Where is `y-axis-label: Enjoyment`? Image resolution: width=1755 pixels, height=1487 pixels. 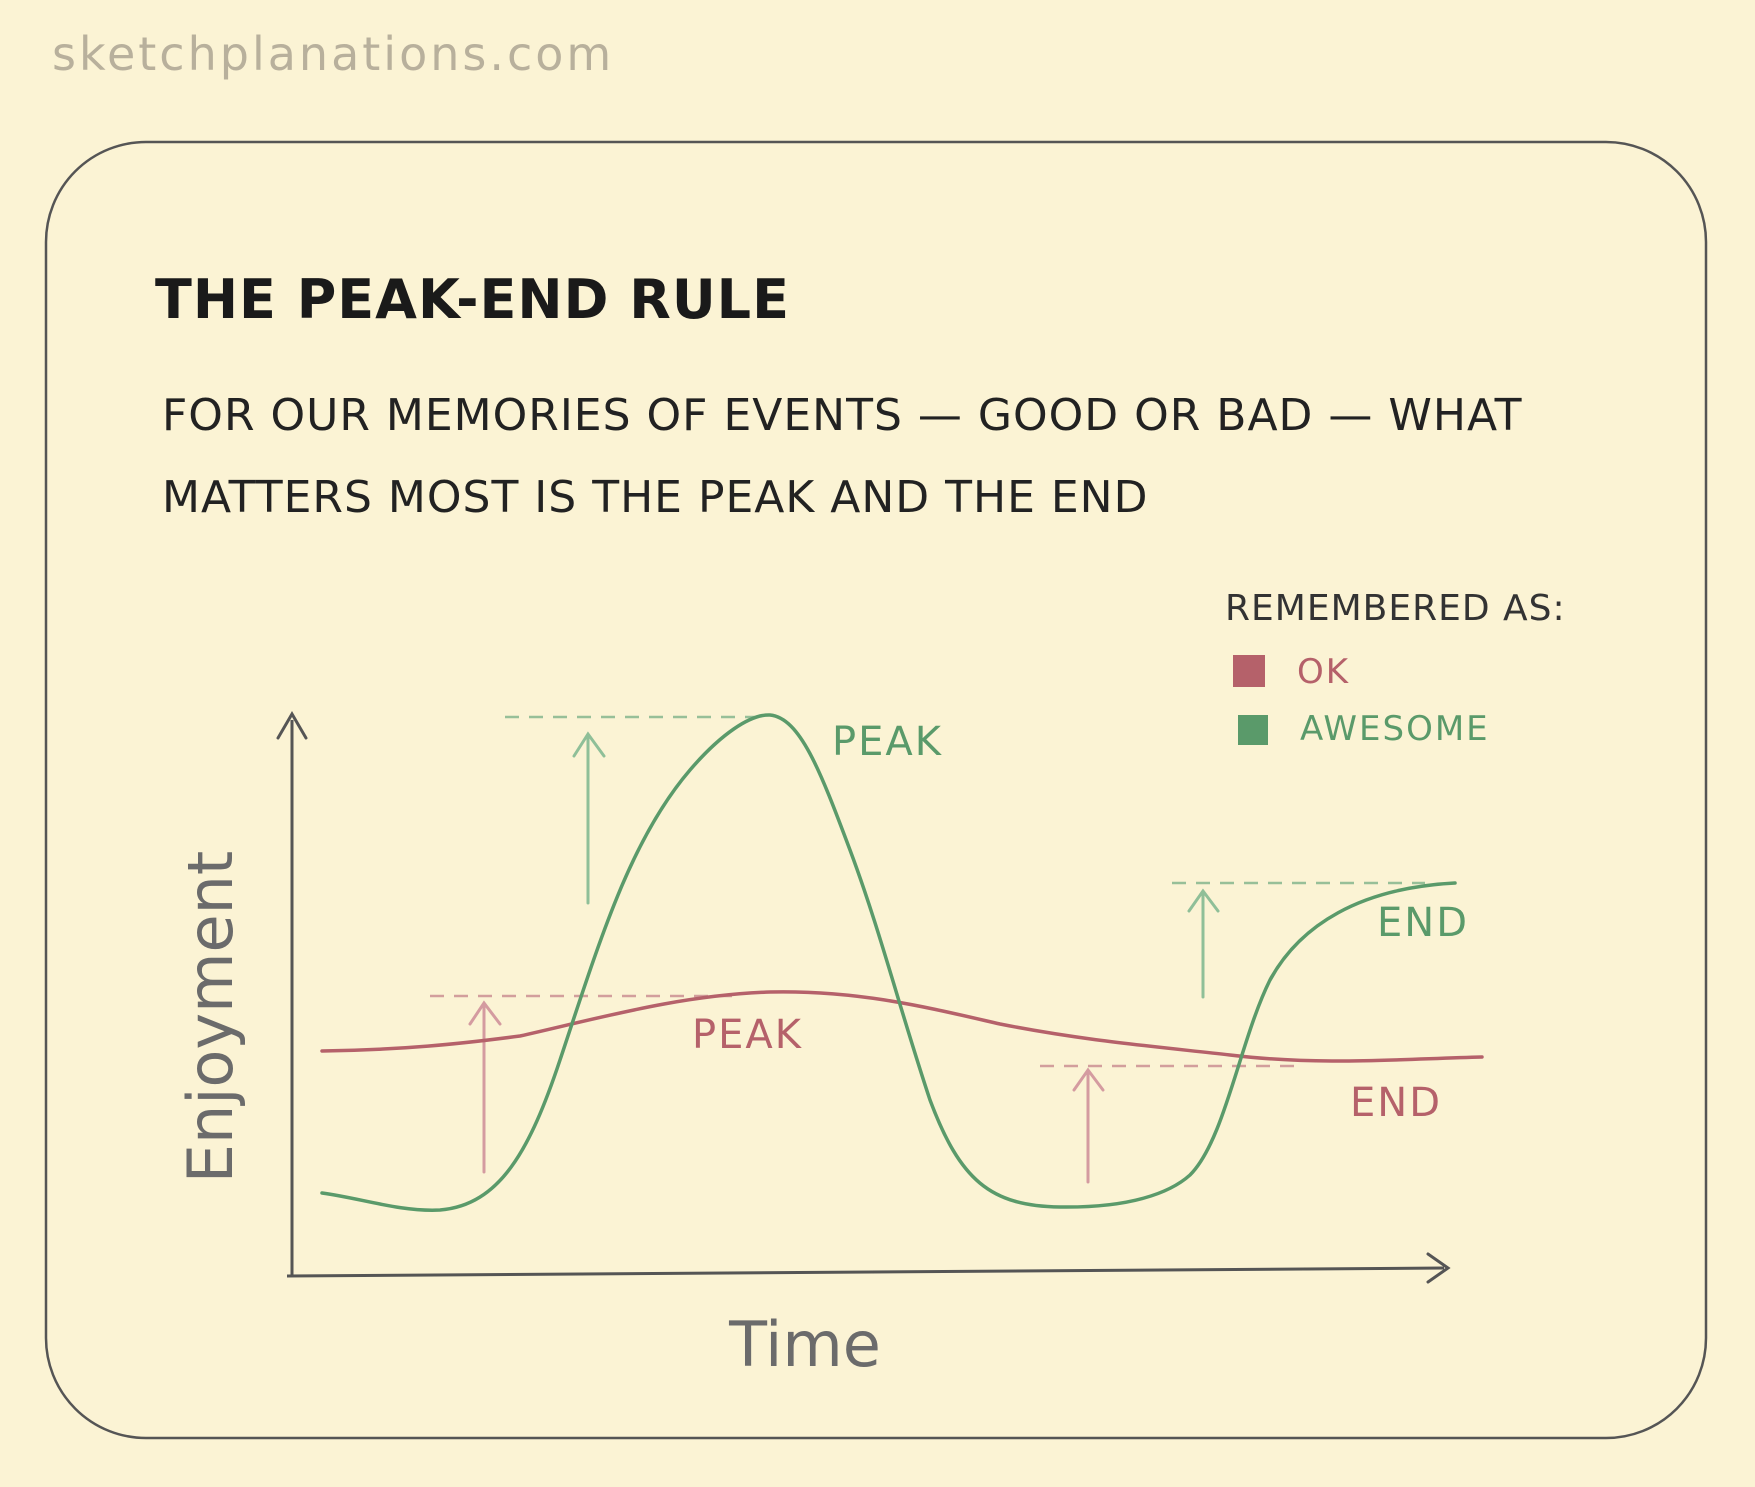 y-axis-label: Enjoyment is located at coordinates (210, 1017).